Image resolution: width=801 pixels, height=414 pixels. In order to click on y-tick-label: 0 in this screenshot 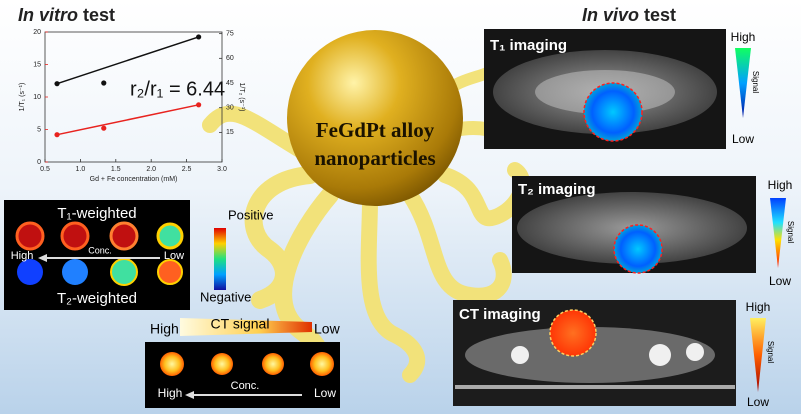, I will do `click(39, 162)`.